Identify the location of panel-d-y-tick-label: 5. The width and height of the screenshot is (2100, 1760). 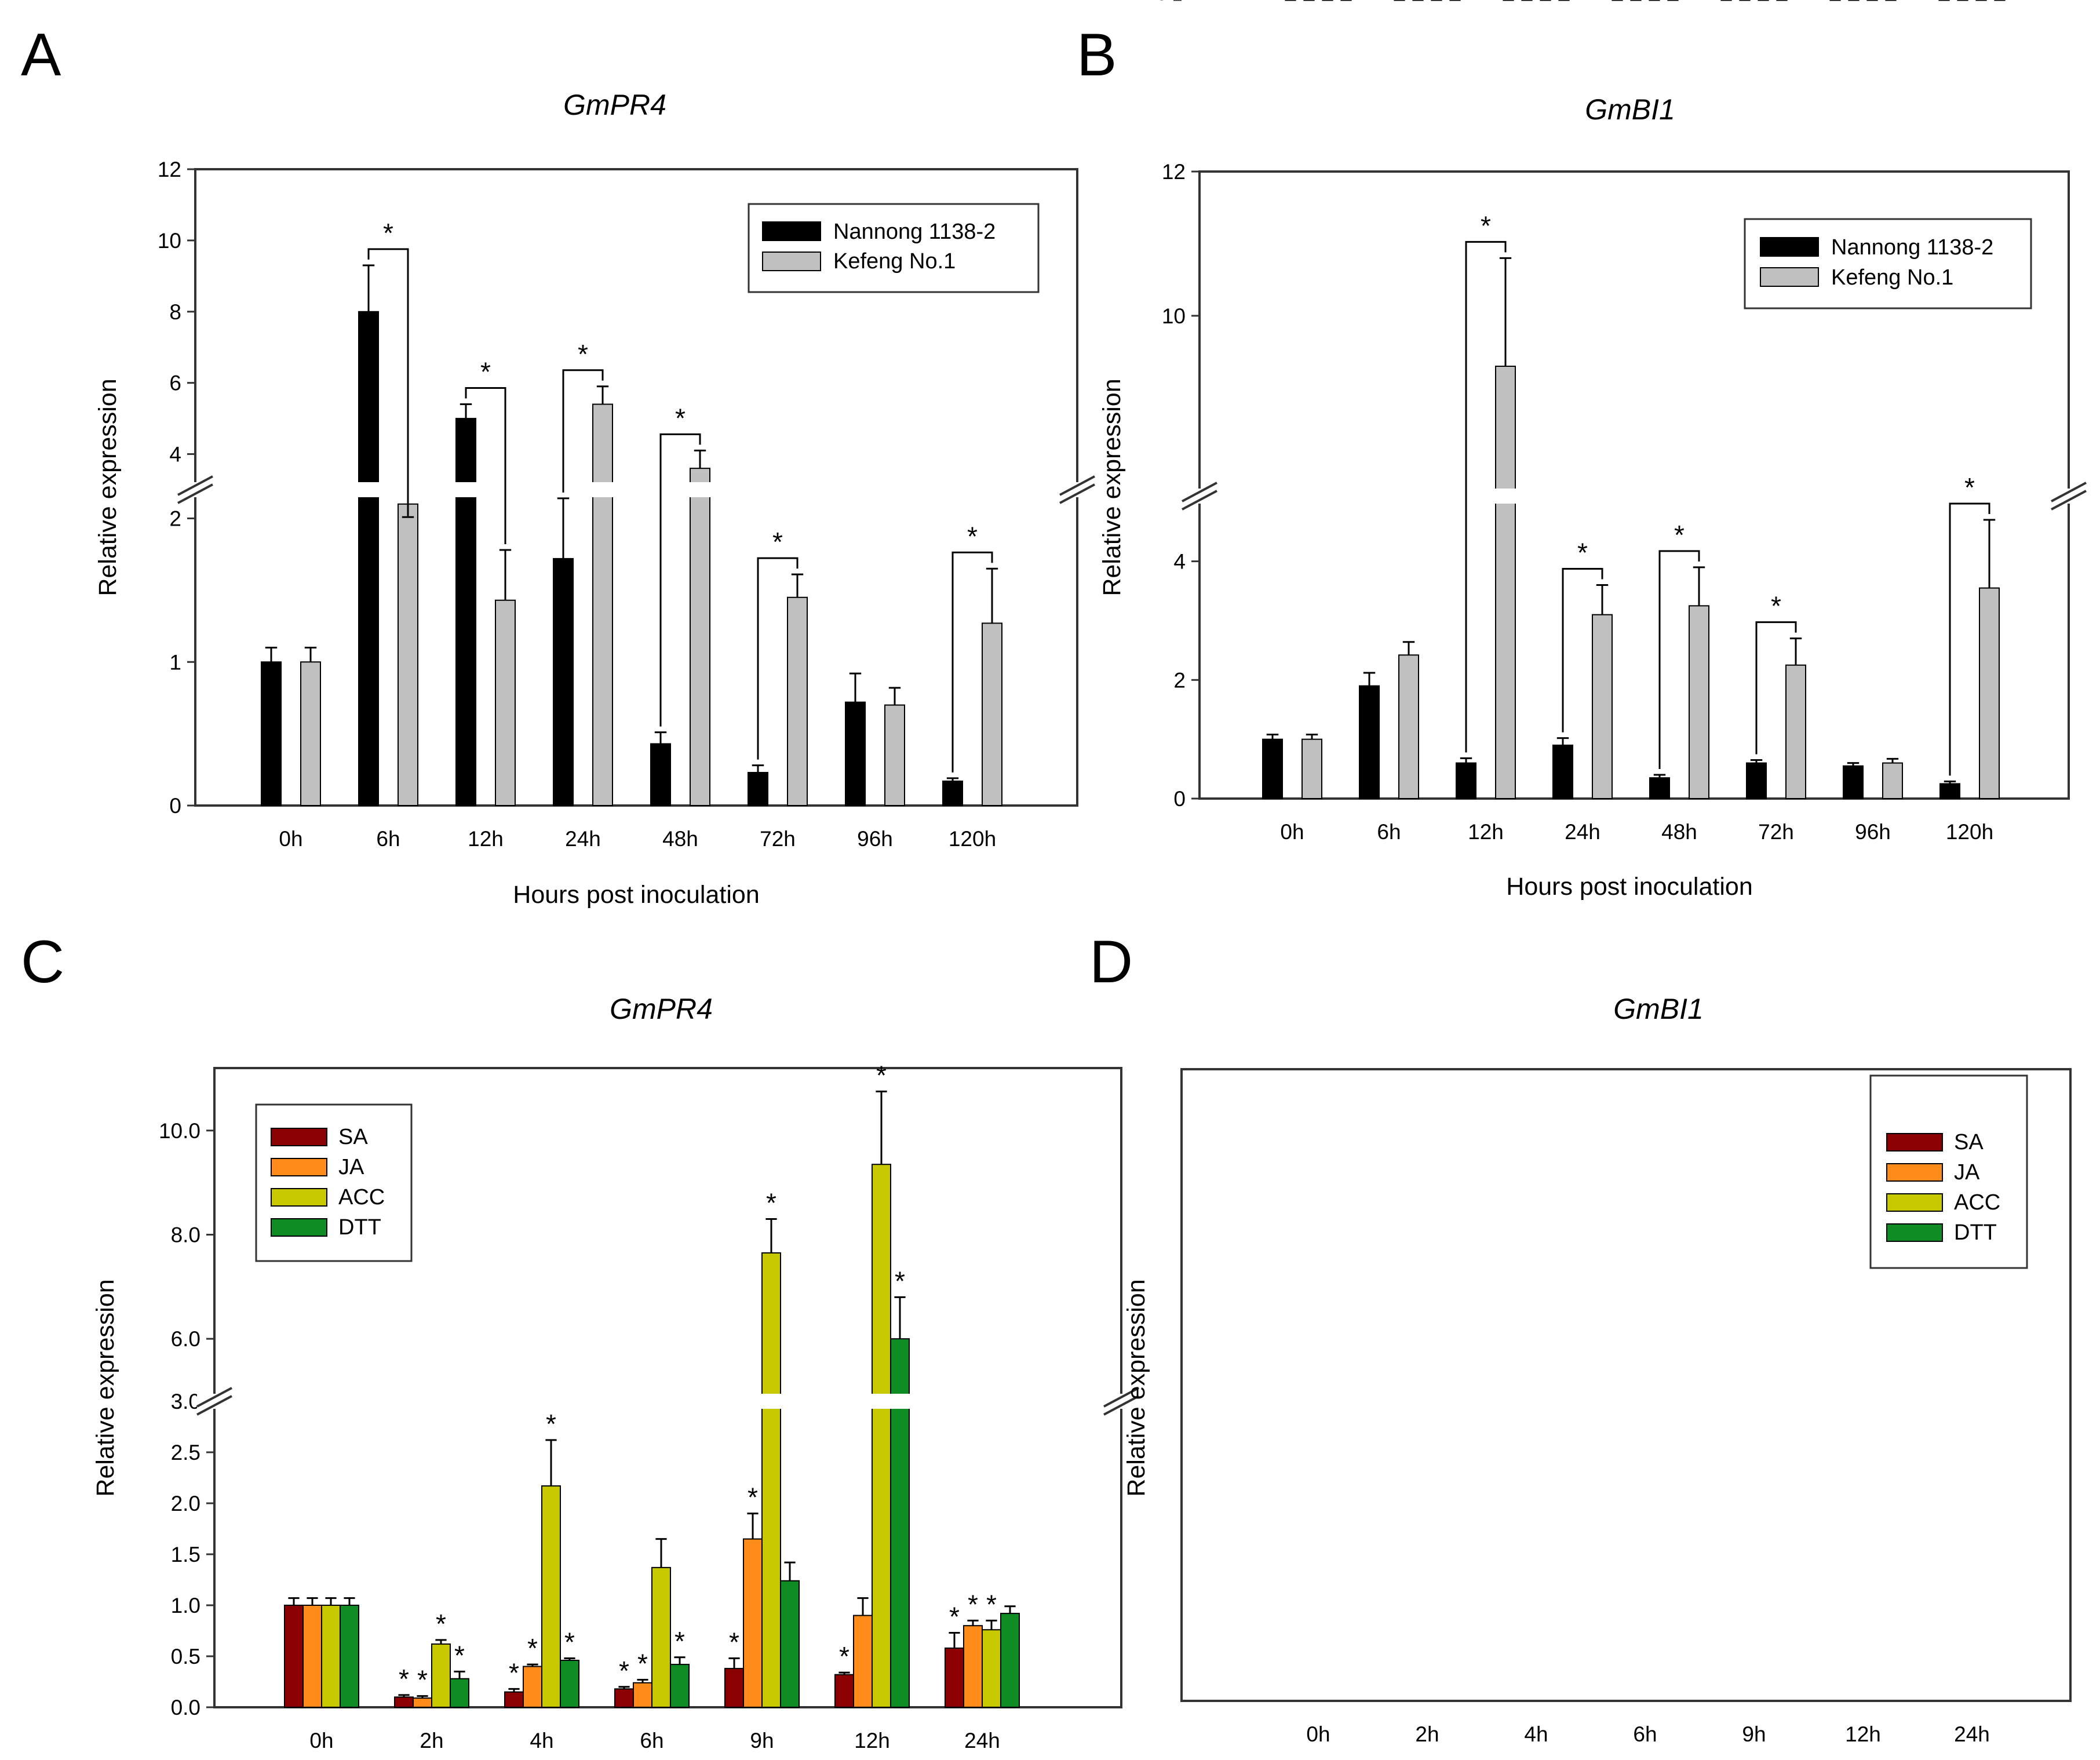
(1161, 2).